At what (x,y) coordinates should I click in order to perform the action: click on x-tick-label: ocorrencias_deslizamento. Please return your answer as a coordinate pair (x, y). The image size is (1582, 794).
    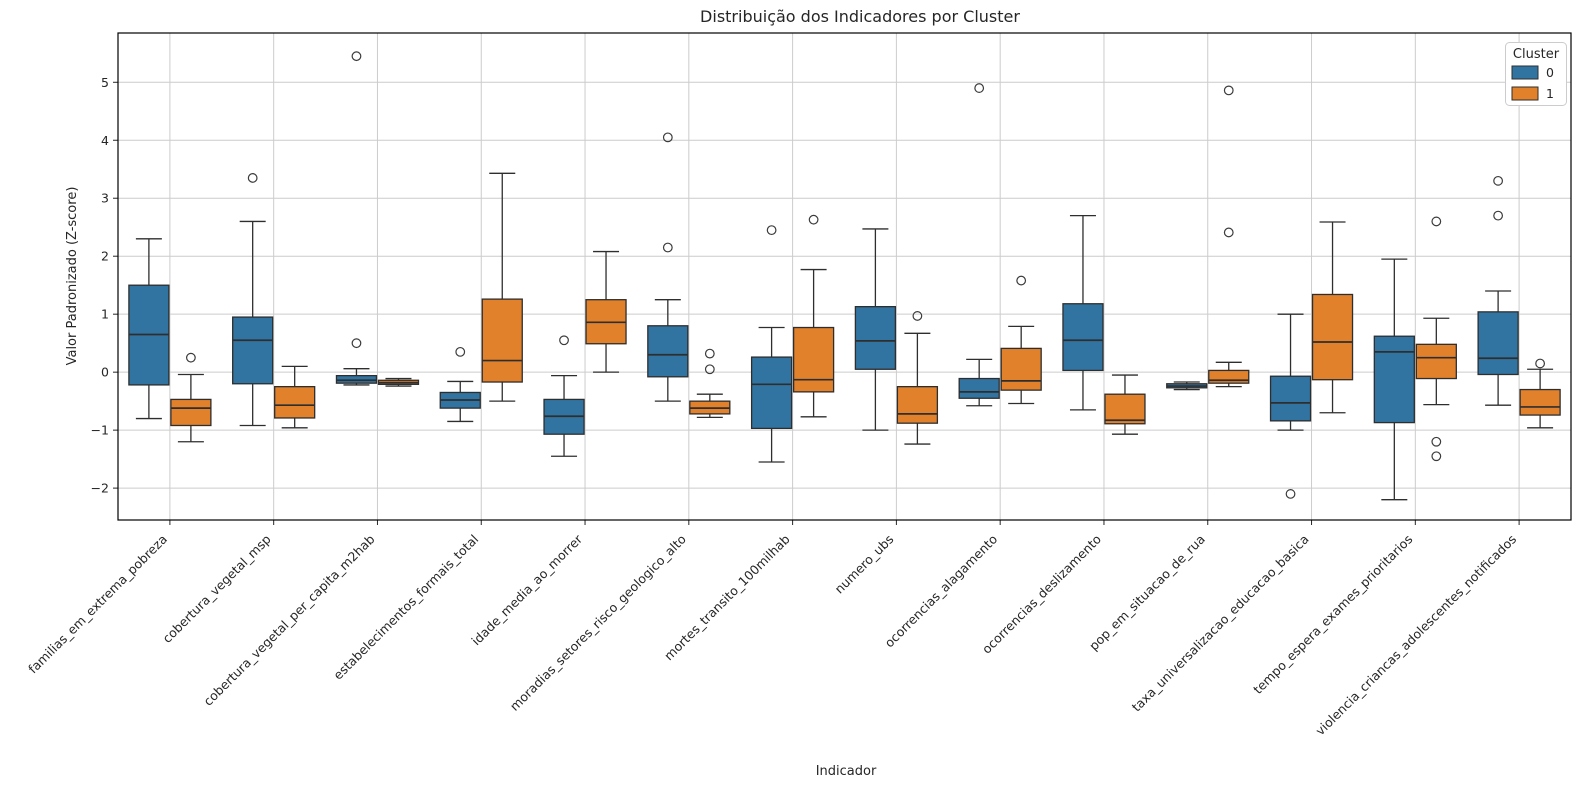
    Looking at the image, I should click on (1041, 594).